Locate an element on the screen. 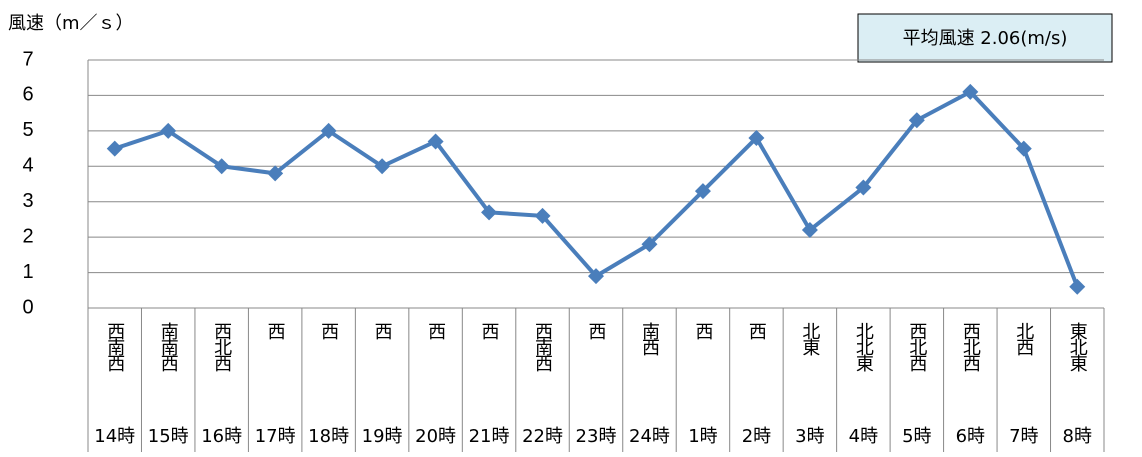 The height and width of the screenshot is (457, 1142). x-tick-label: 1時 is located at coordinates (702, 436).